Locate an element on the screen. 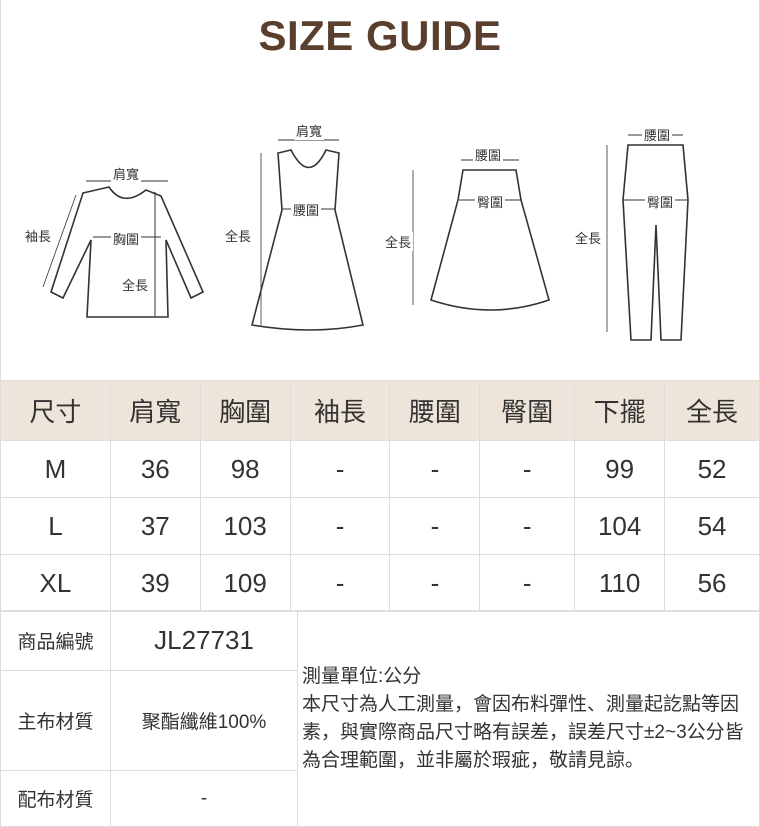 This screenshot has height=827, width=760. product-no: JL27731 is located at coordinates (204, 640).